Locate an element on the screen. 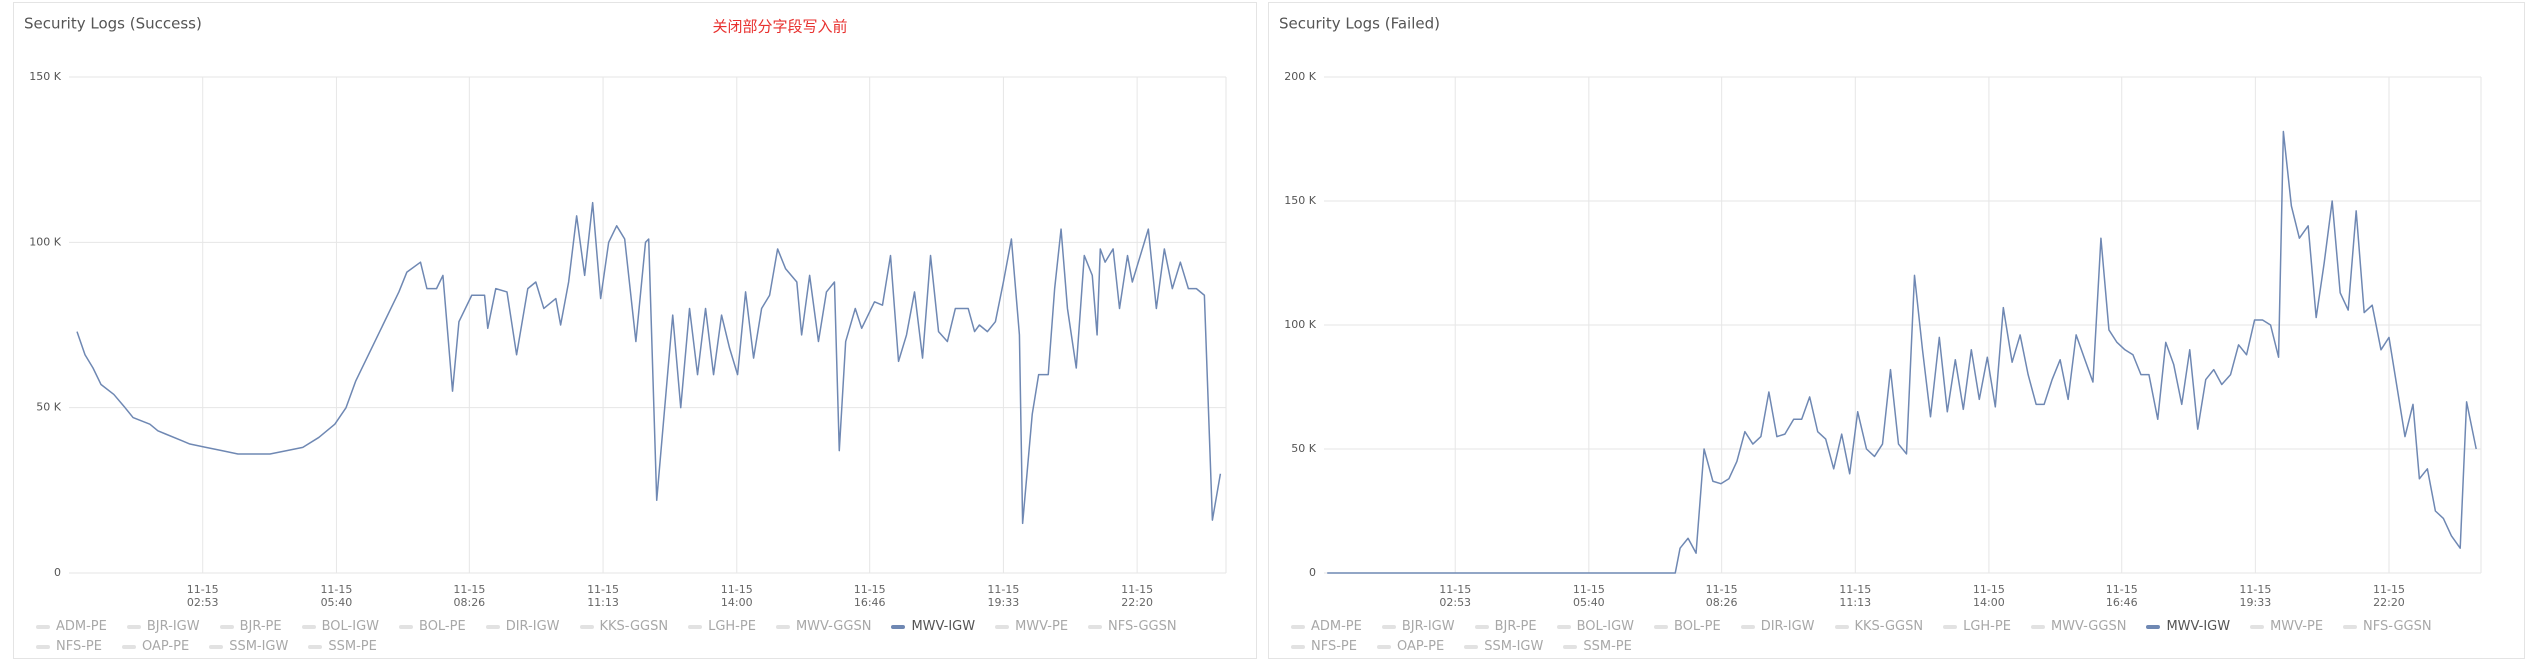 Image resolution: width=2533 pixels, height=663 pixels. x-tick-label: 11-15 02:53 is located at coordinates (1455, 596).